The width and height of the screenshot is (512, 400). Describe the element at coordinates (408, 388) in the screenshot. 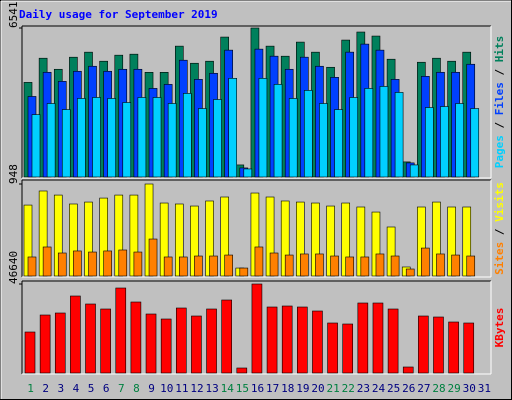

I see `x-tick-label: 26` at that location.